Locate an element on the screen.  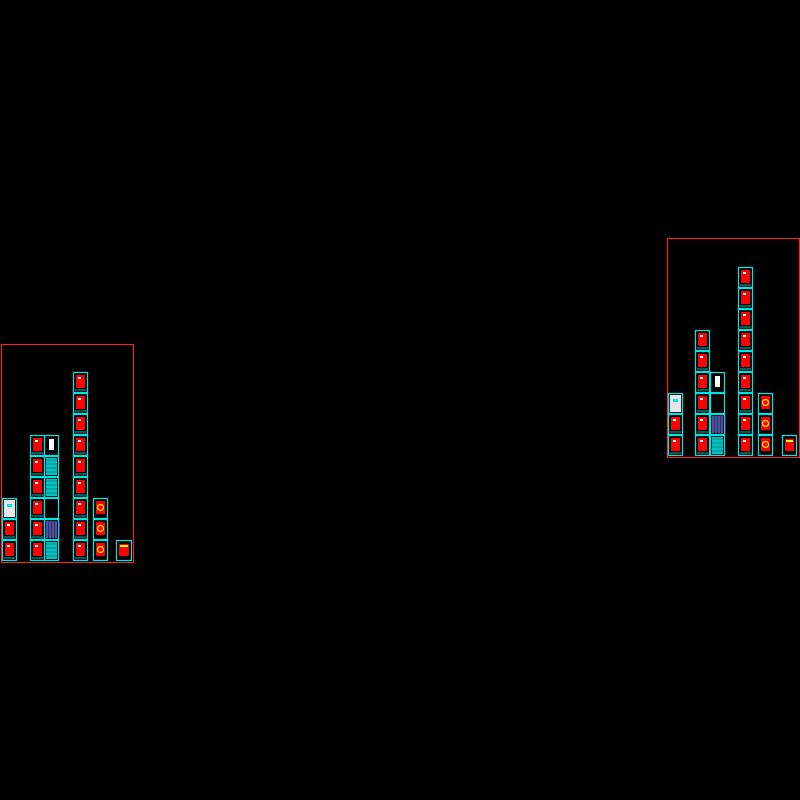
hatch-drawing is located at coordinates (717, 445).